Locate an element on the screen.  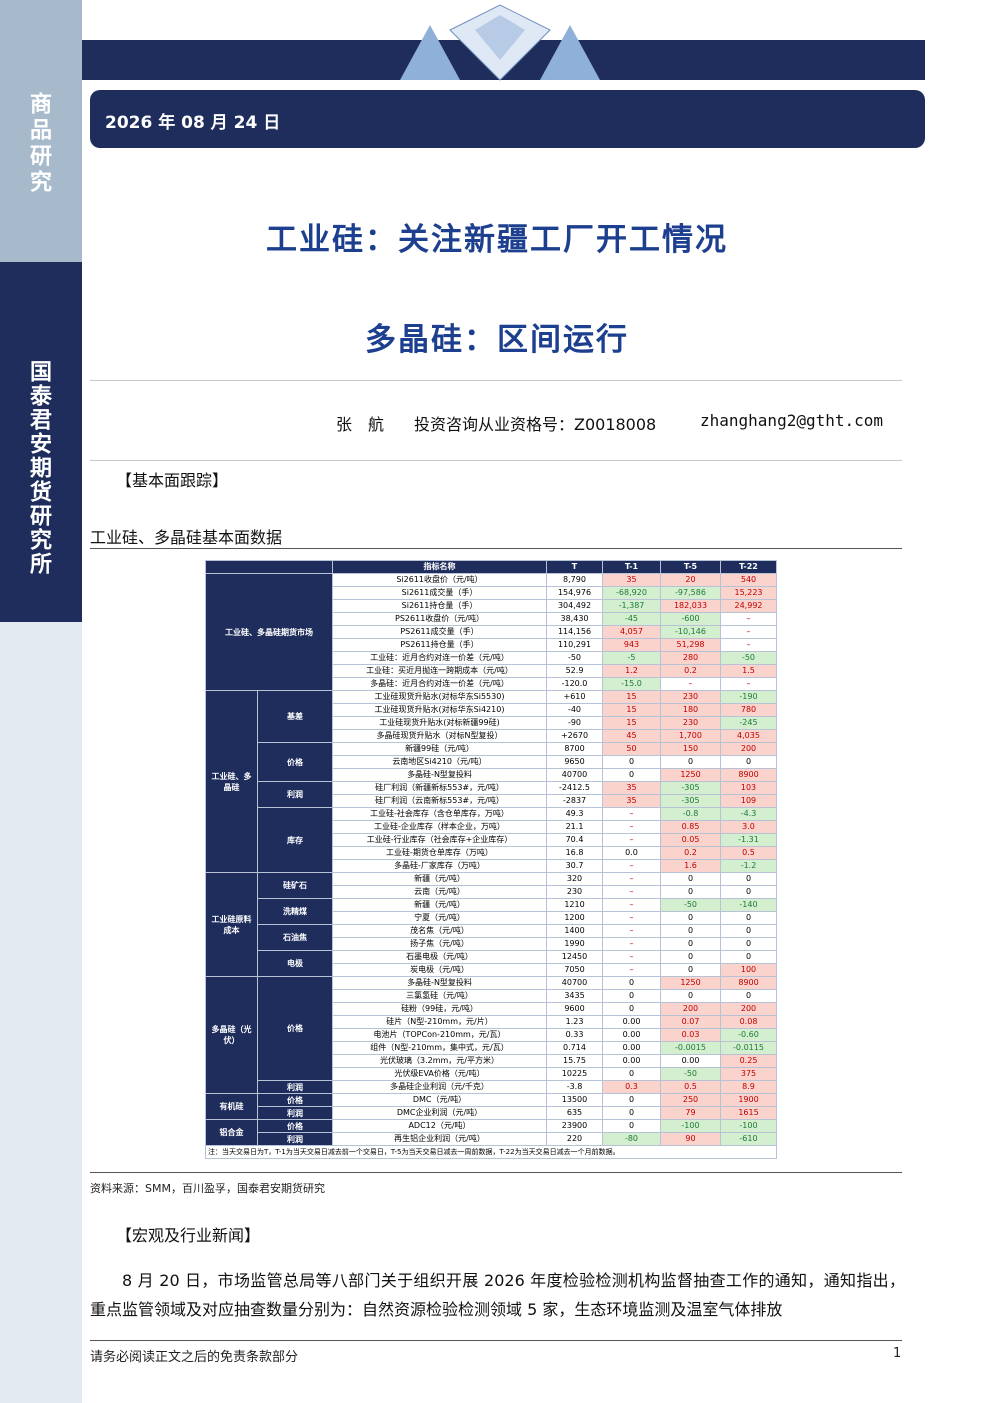
value-cell: 9650 is located at coordinates (574, 762).